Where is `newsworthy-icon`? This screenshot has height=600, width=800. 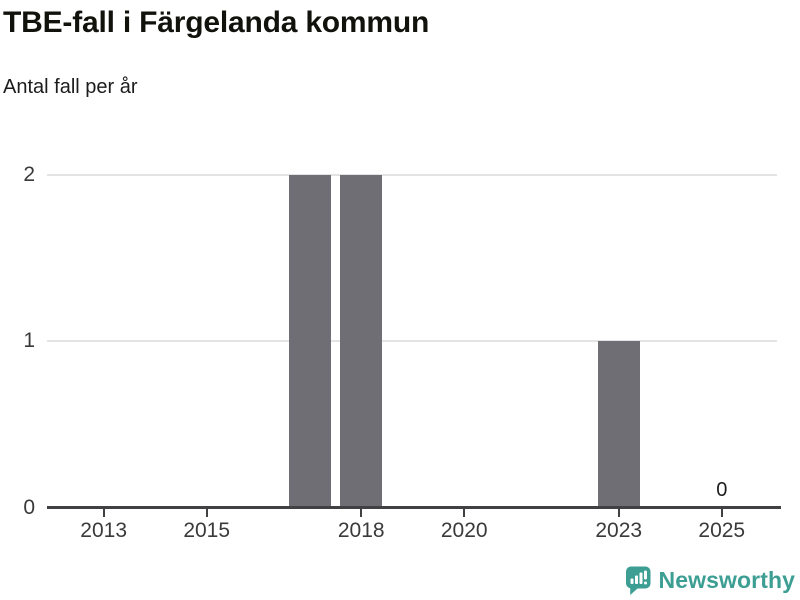
newsworthy-icon is located at coordinates (638, 580).